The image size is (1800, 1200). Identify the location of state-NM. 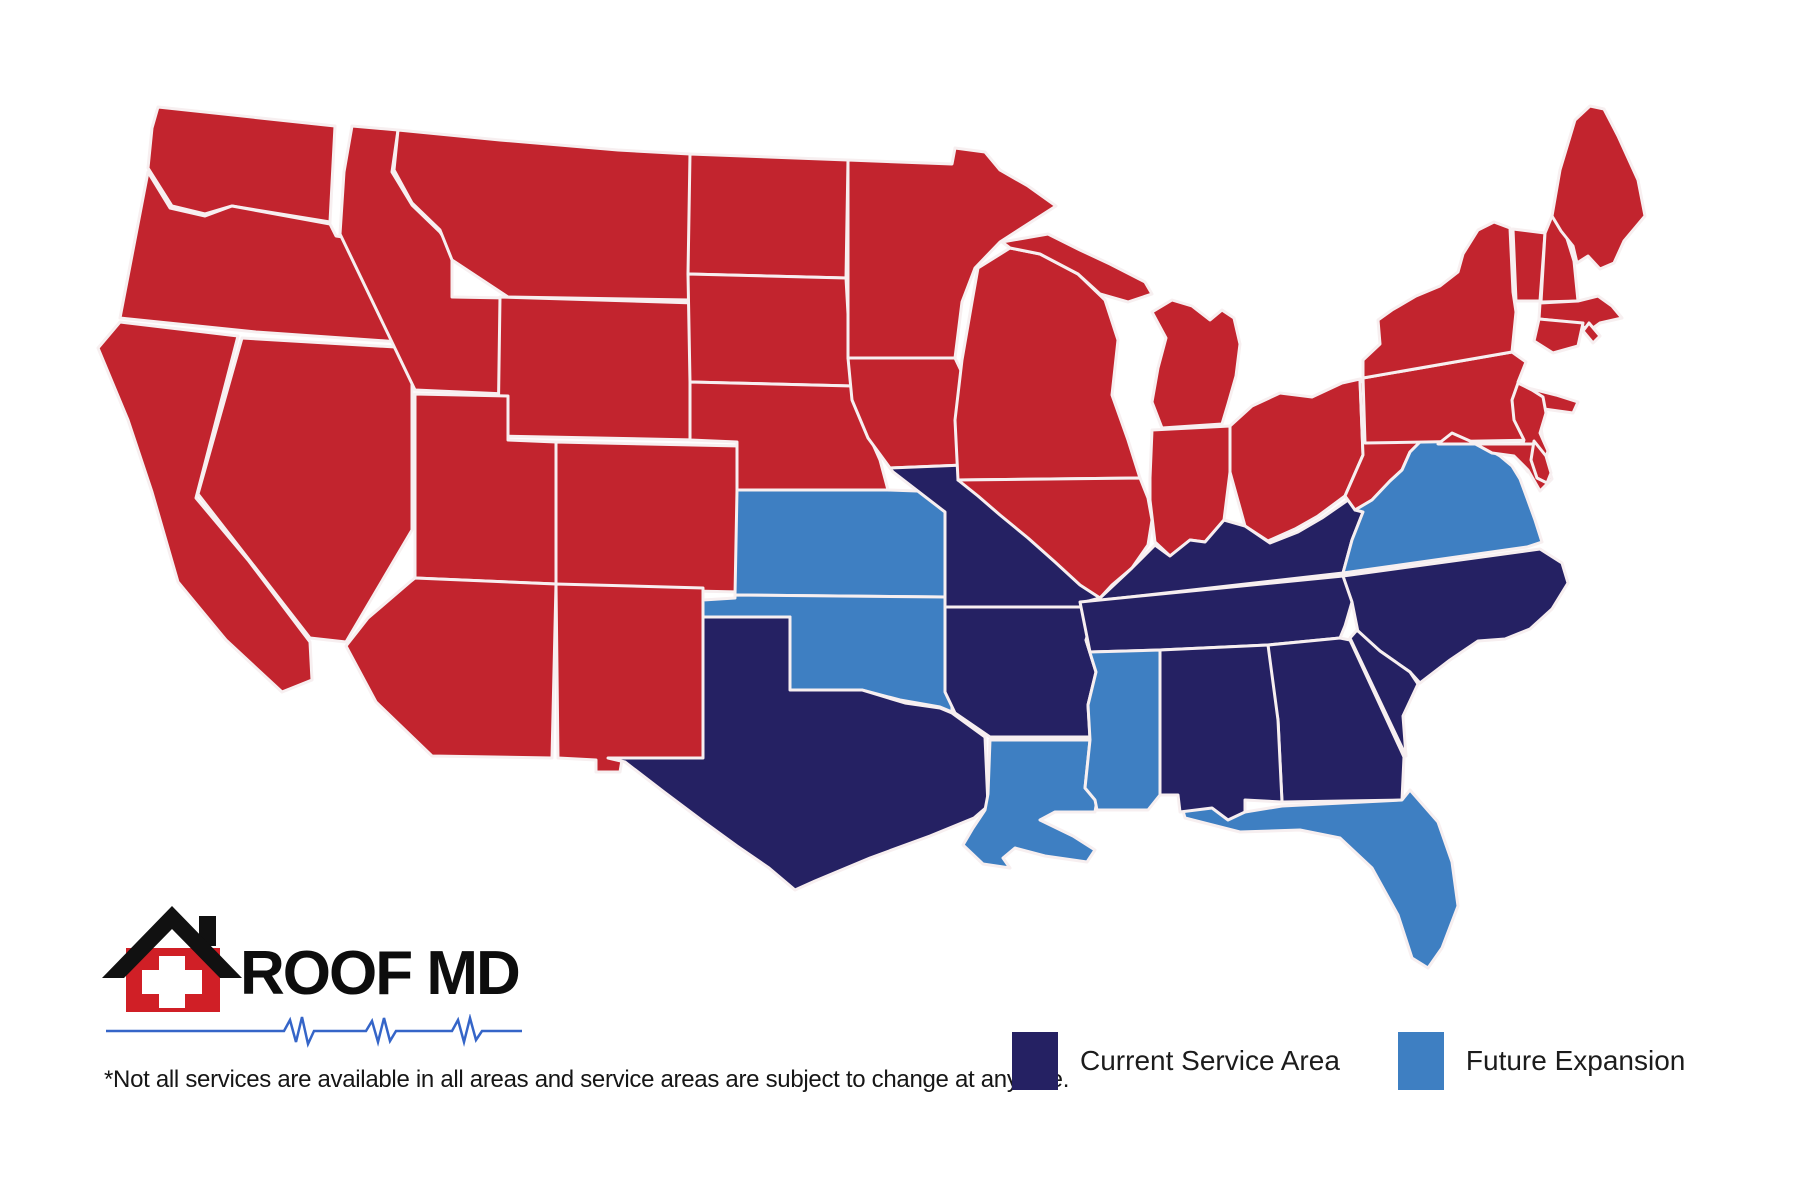
(629, 678).